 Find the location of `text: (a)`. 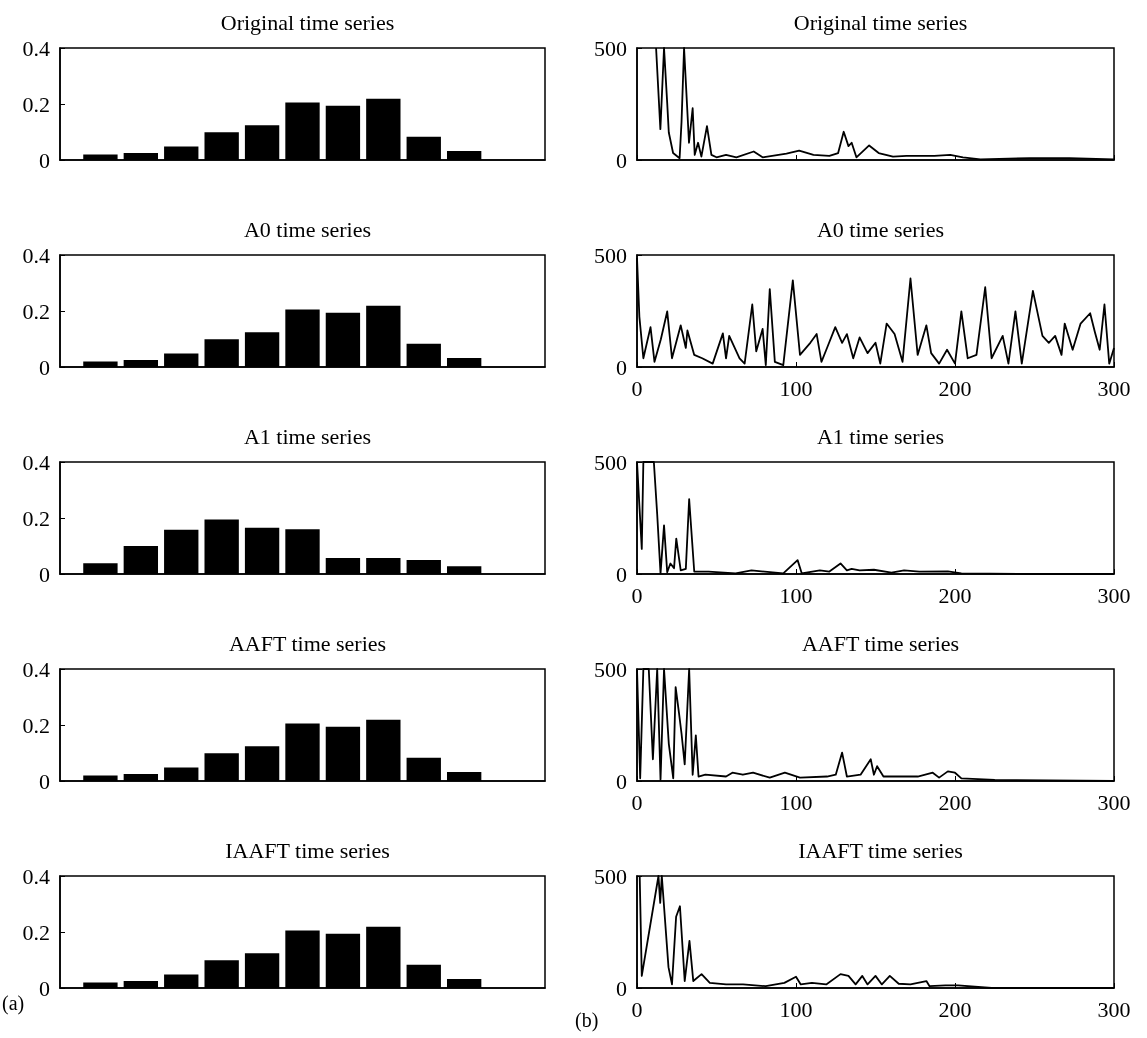

text: (a) is located at coordinates (13, 1003).